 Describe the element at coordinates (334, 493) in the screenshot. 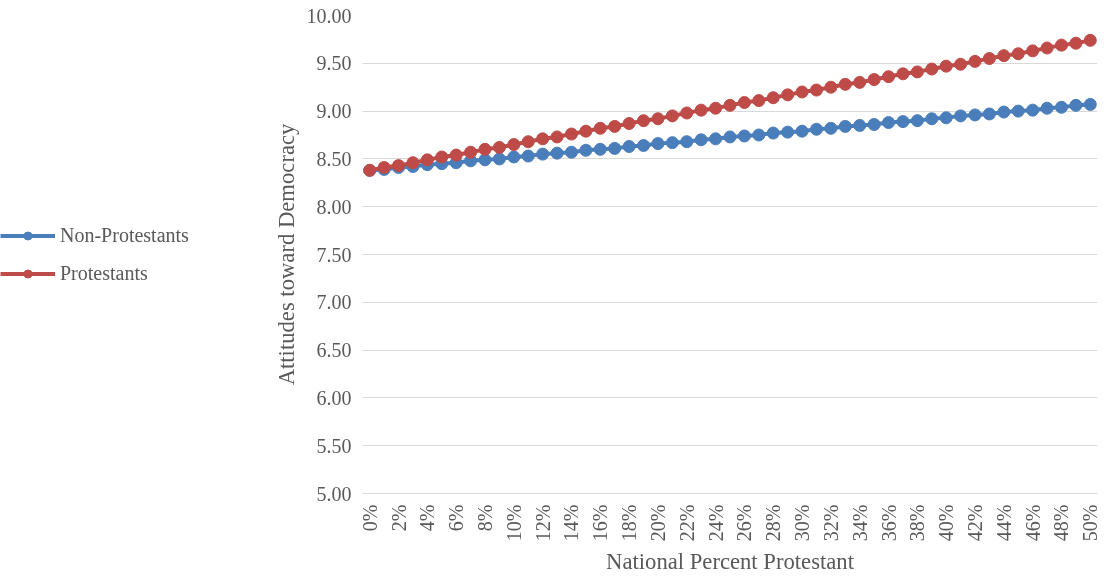

I see `y-tick-label: 5.00` at that location.